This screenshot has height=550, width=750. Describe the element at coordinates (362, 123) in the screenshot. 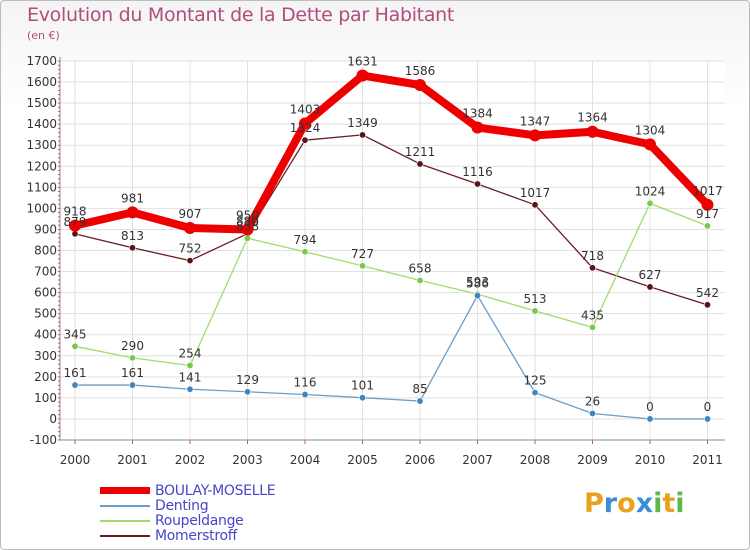

I see `data-label: 1349` at that location.